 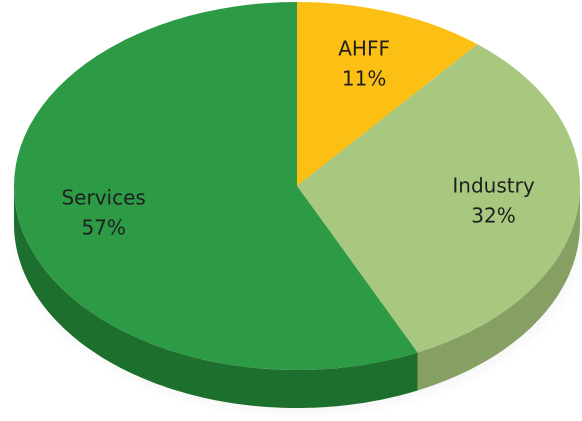 What do you see at coordinates (387, 94) in the screenshot?
I see `slice` at bounding box center [387, 94].